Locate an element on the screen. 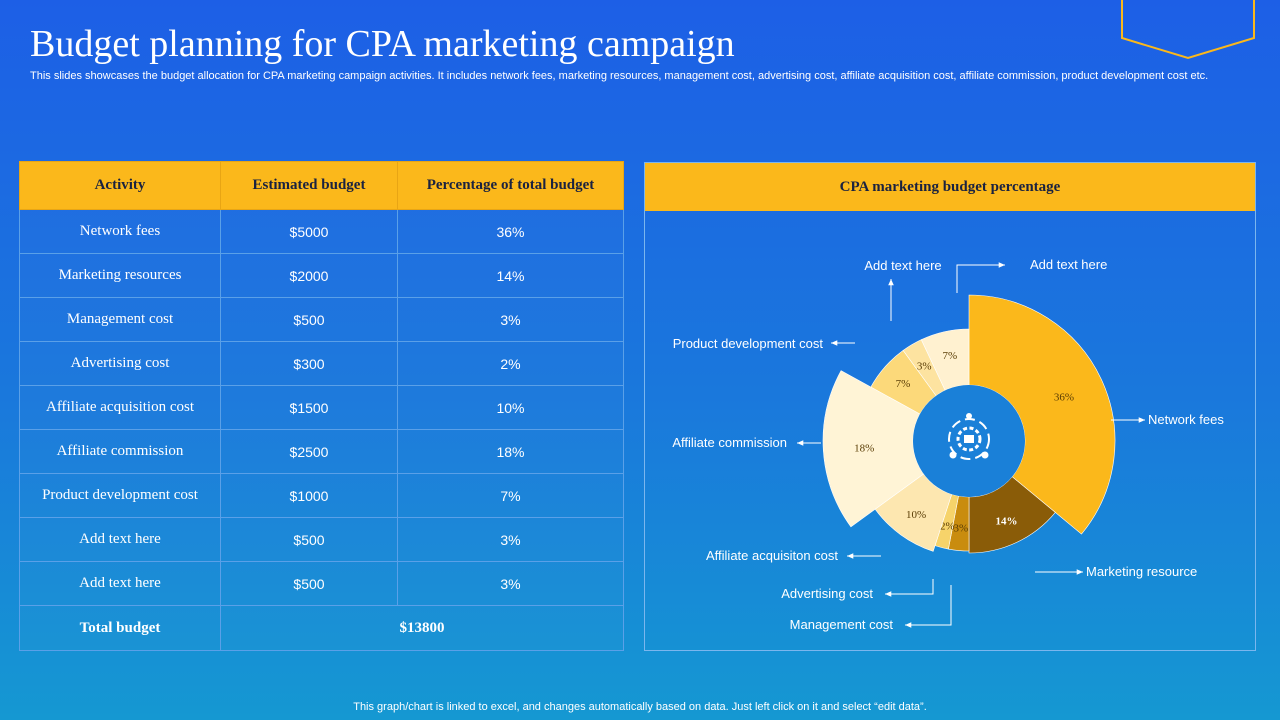  percentage-cell: 14% is located at coordinates (510, 275).